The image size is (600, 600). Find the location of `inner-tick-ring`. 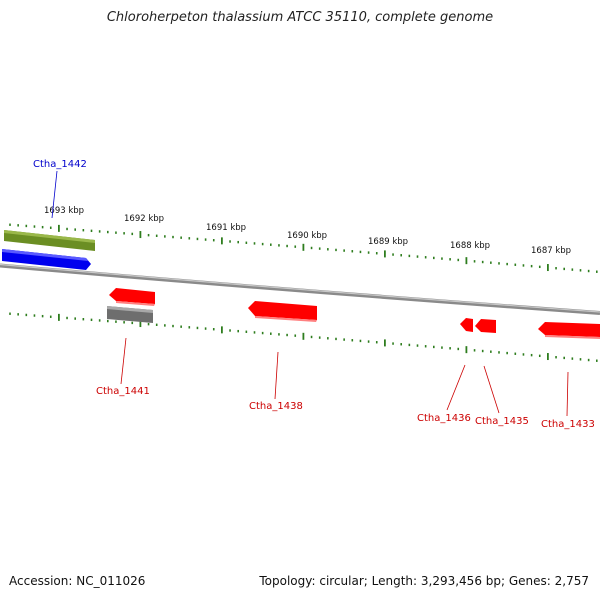

inner-tick-ring is located at coordinates (303, 337).